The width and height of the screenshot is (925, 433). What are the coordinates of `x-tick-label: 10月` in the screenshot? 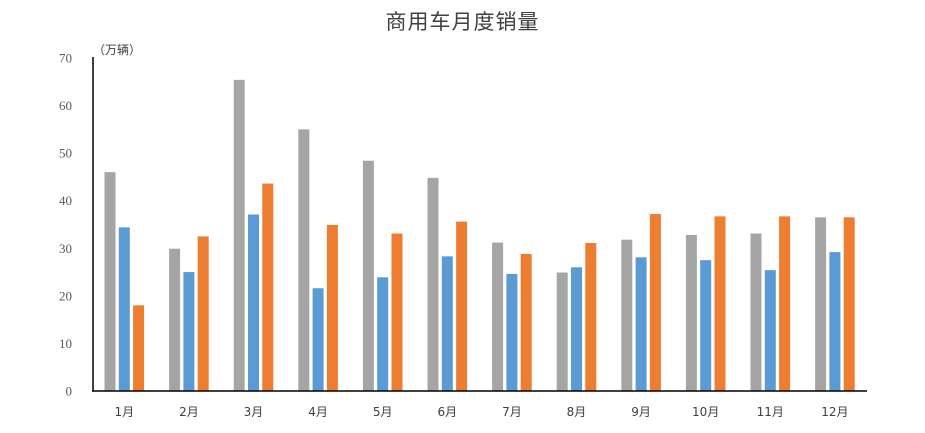 It's located at (705, 412).